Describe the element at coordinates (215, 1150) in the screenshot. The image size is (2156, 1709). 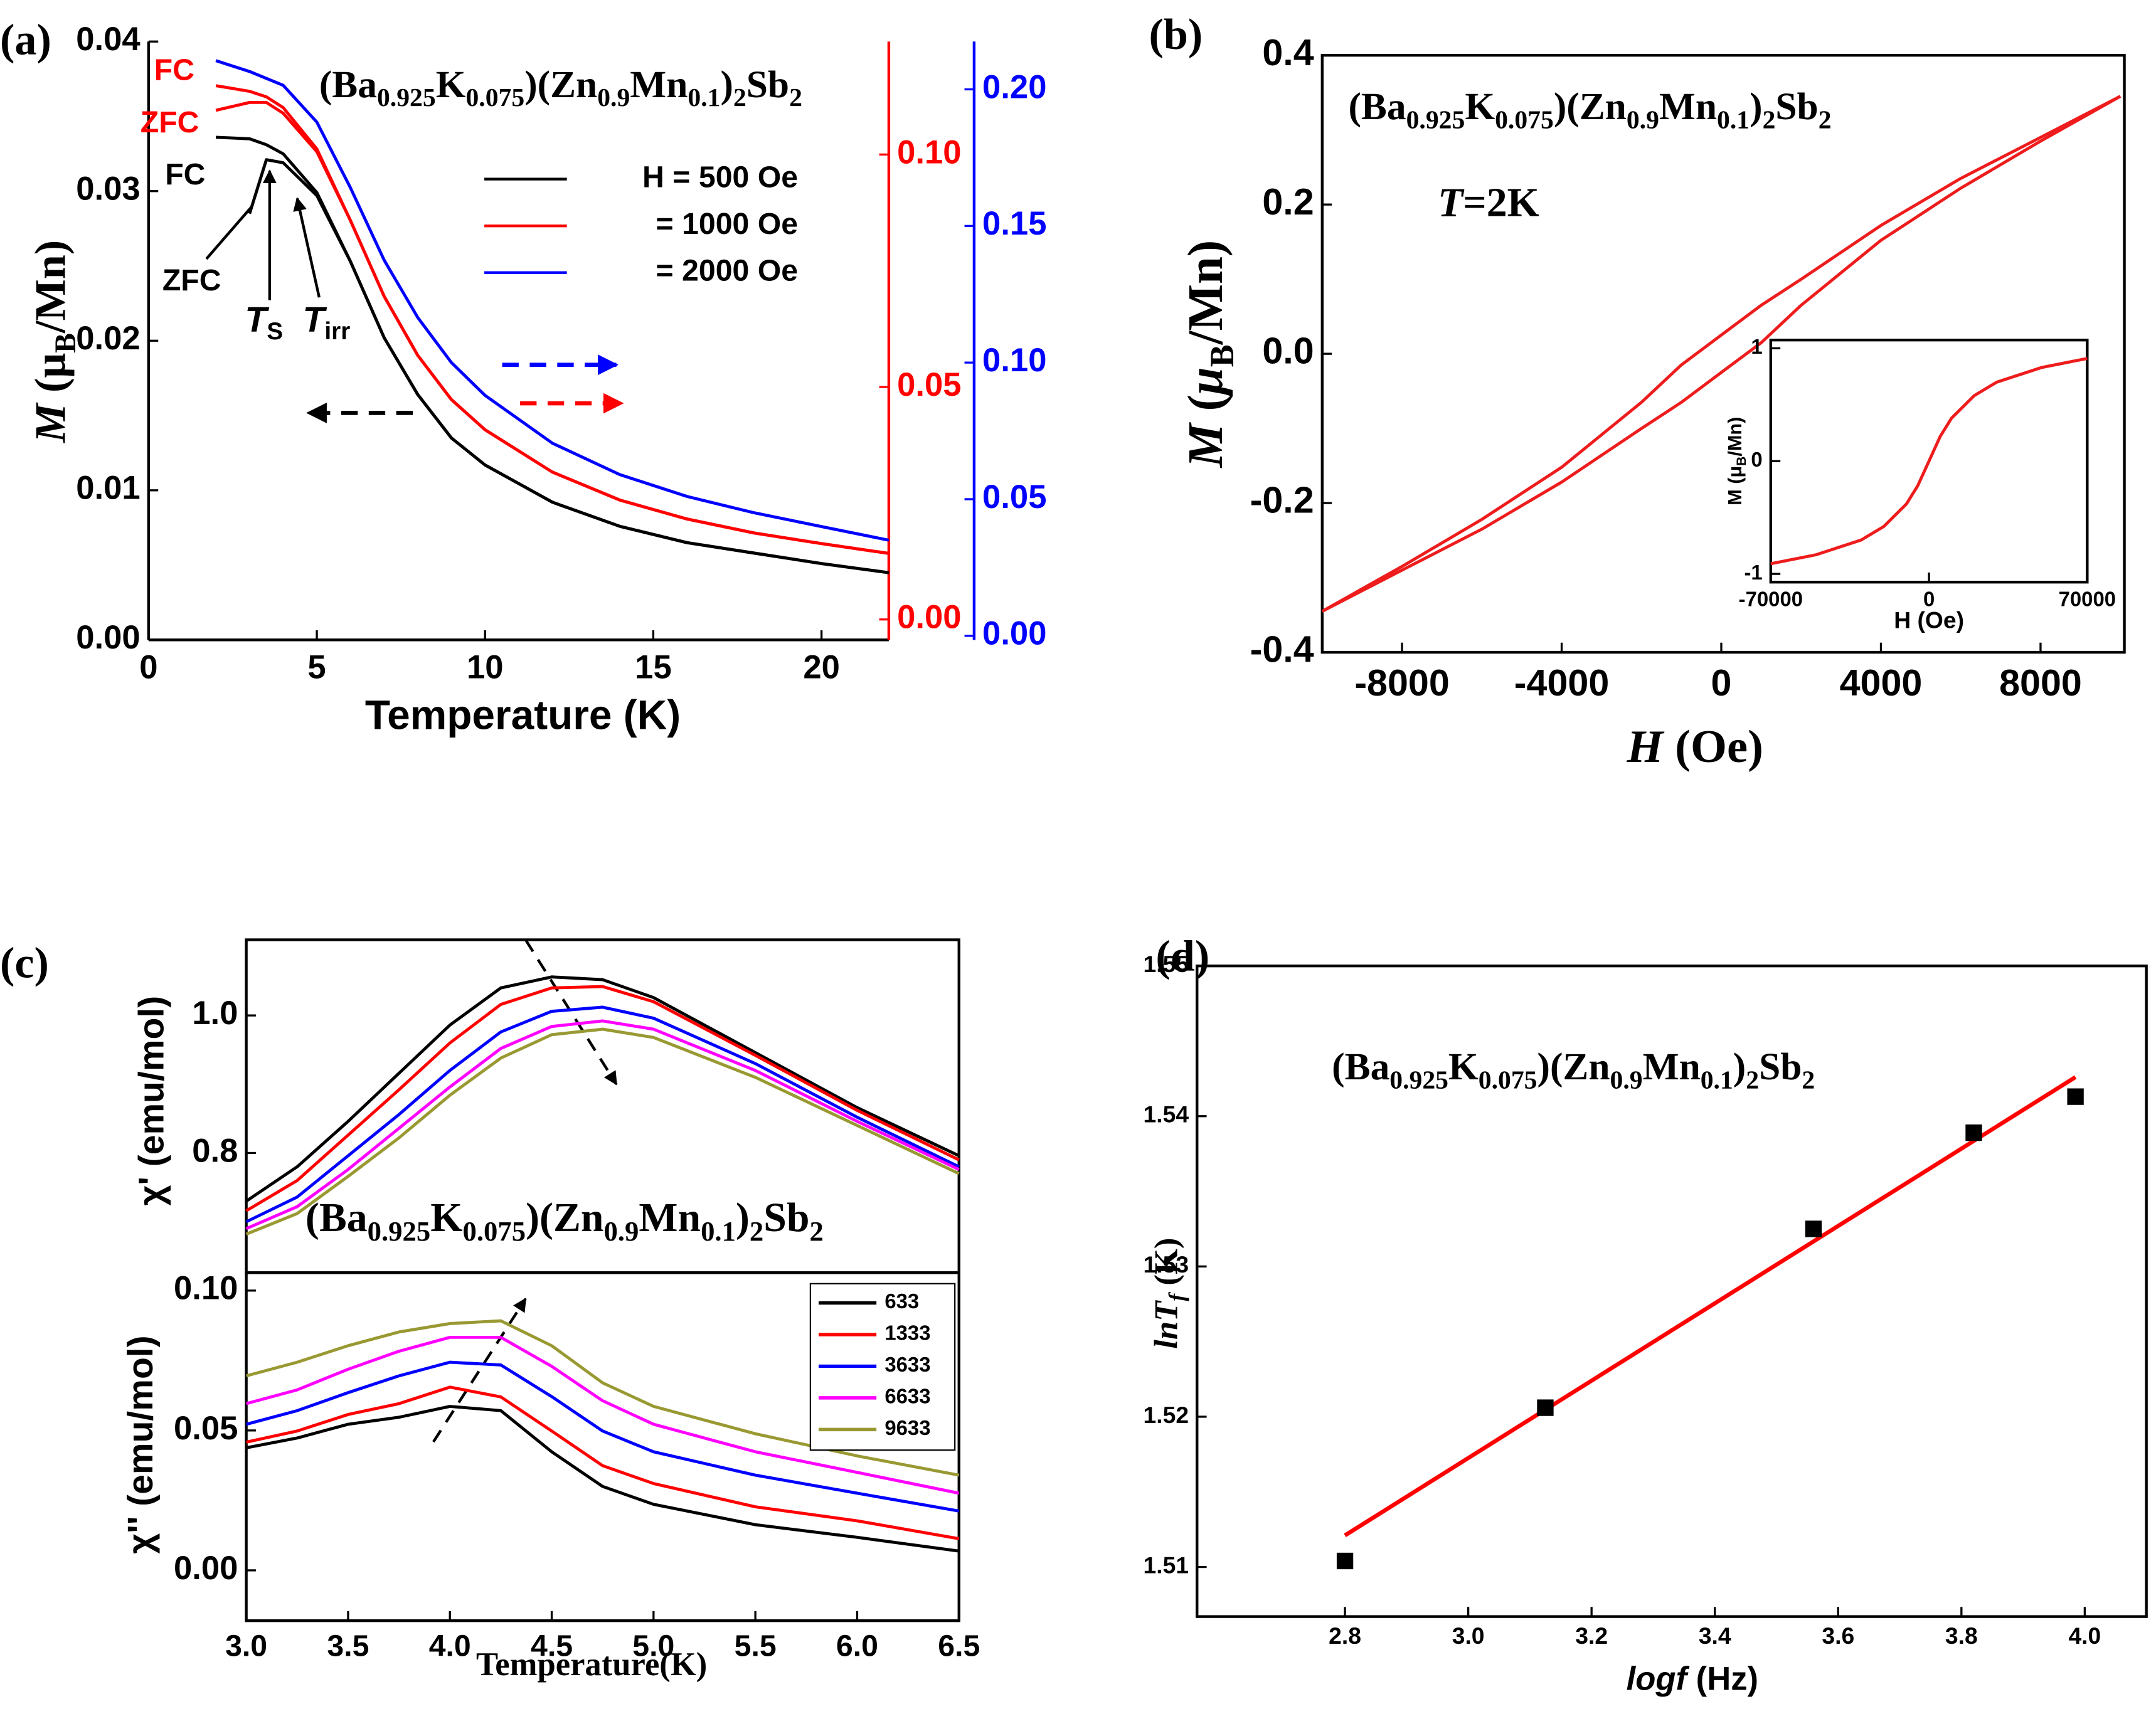
I see `y-tick-label: 0.8` at that location.